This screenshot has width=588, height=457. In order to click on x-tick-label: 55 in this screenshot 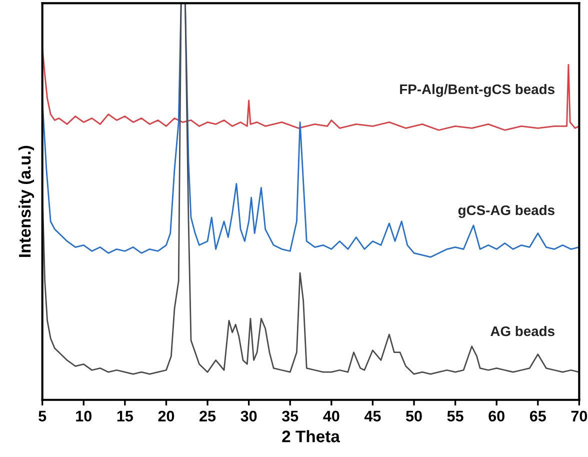, I will do `click(455, 416)`.